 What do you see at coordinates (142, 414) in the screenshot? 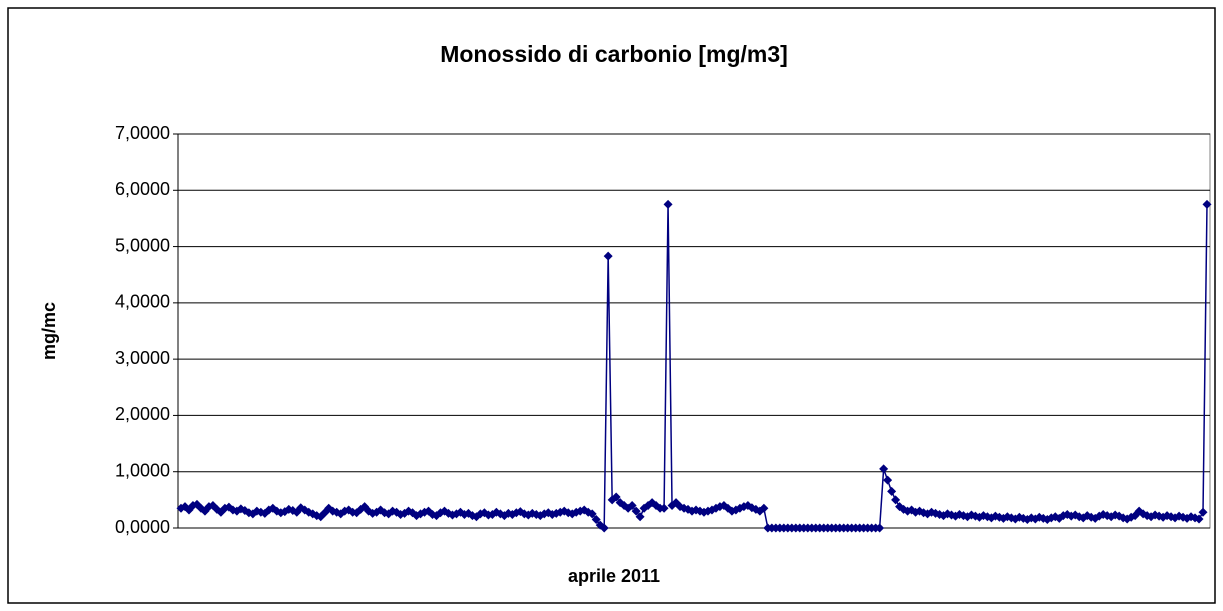
I see `y-tick-label: 2,0000` at bounding box center [142, 414].